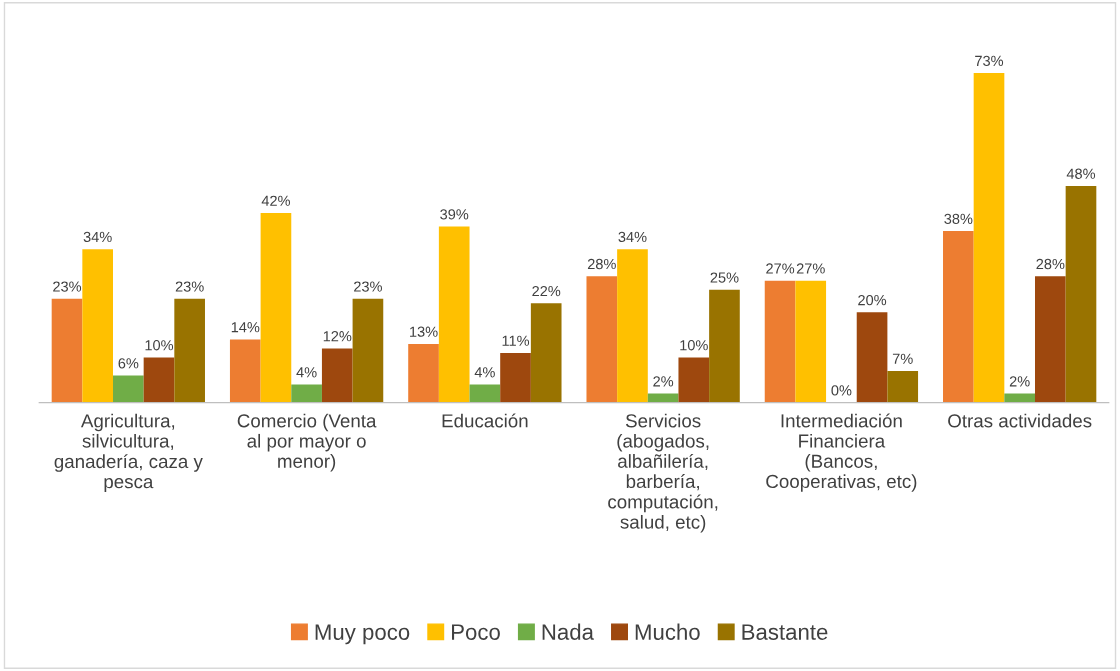  What do you see at coordinates (516, 340) in the screenshot?
I see `data-label: 11%` at bounding box center [516, 340].